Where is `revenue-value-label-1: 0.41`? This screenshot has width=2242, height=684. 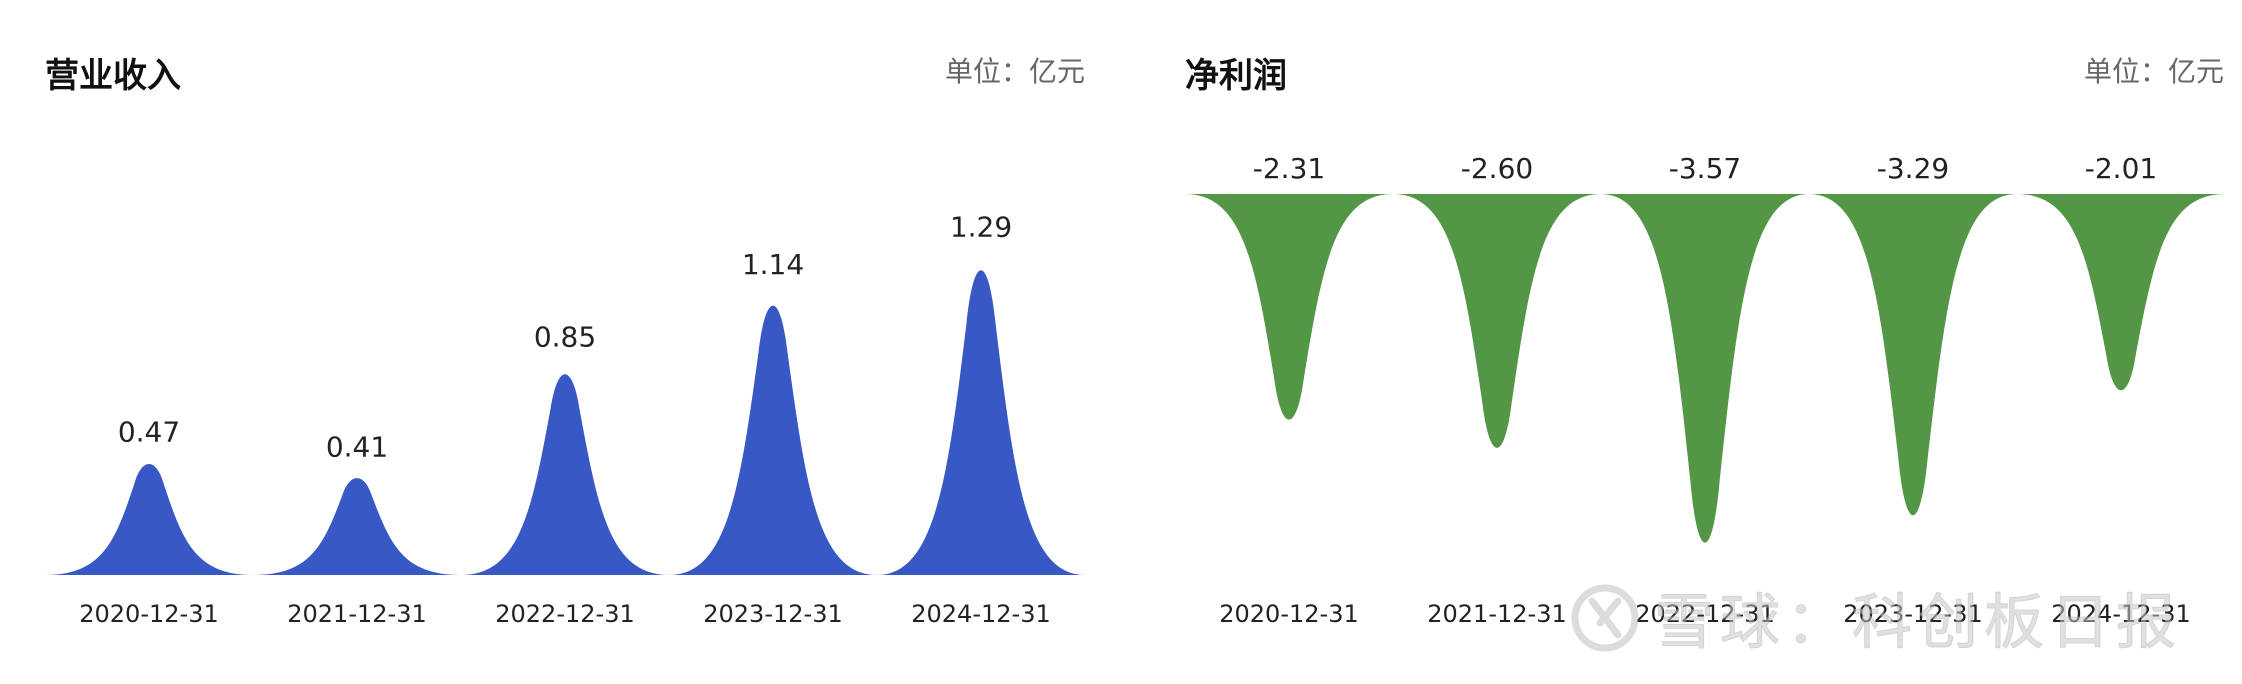 revenue-value-label-1: 0.41 is located at coordinates (357, 447).